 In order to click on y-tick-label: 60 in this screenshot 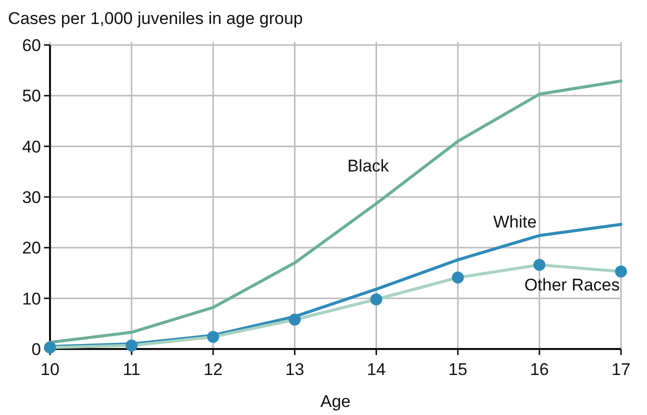, I will do `click(31, 45)`.